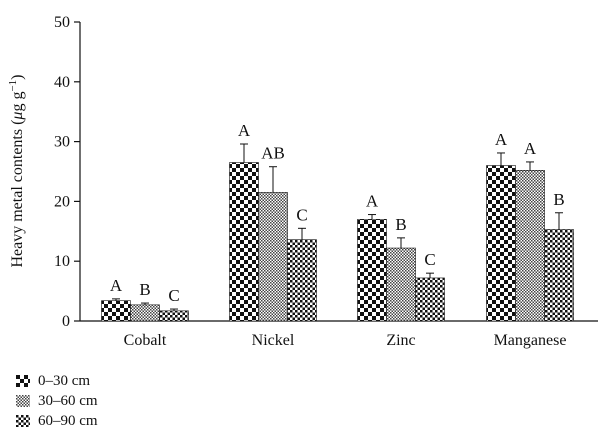 The height and width of the screenshot is (434, 610). What do you see at coordinates (273, 340) in the screenshot?
I see `x-tick-label-nickel: Nickel` at bounding box center [273, 340].